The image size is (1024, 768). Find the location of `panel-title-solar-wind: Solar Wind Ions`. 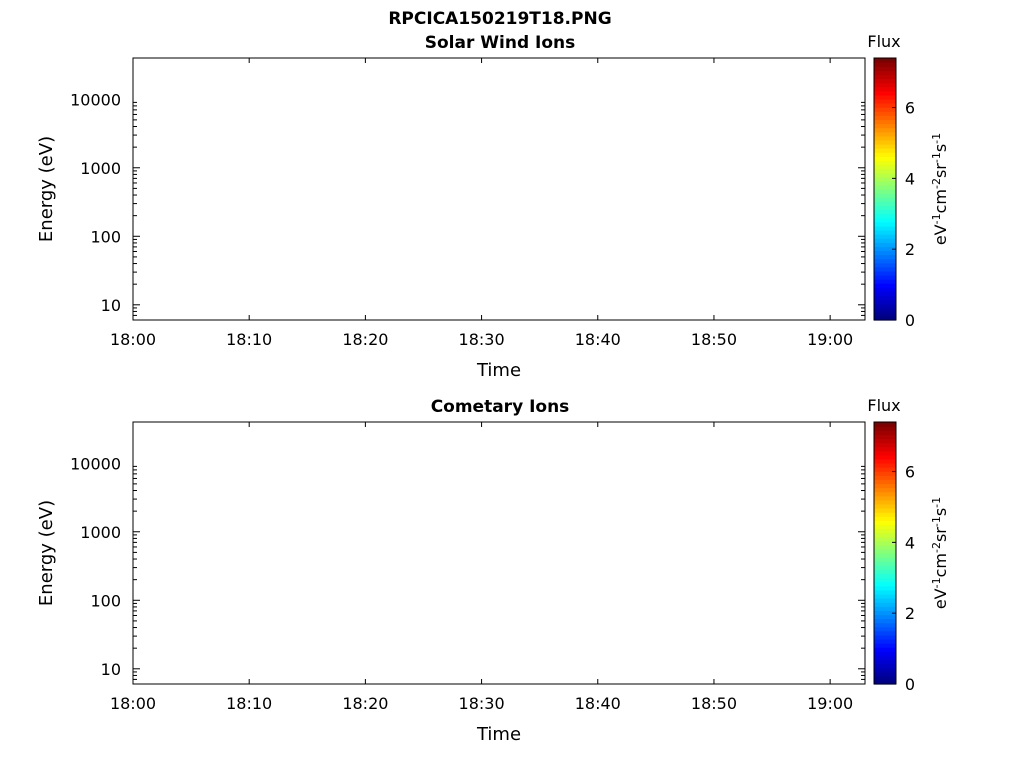

panel-title-solar-wind: Solar Wind Ions is located at coordinates (500, 43).